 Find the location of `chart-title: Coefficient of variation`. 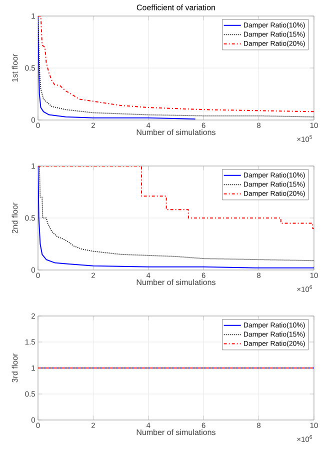

chart-title: Coefficient of variation is located at coordinates (175, 7).